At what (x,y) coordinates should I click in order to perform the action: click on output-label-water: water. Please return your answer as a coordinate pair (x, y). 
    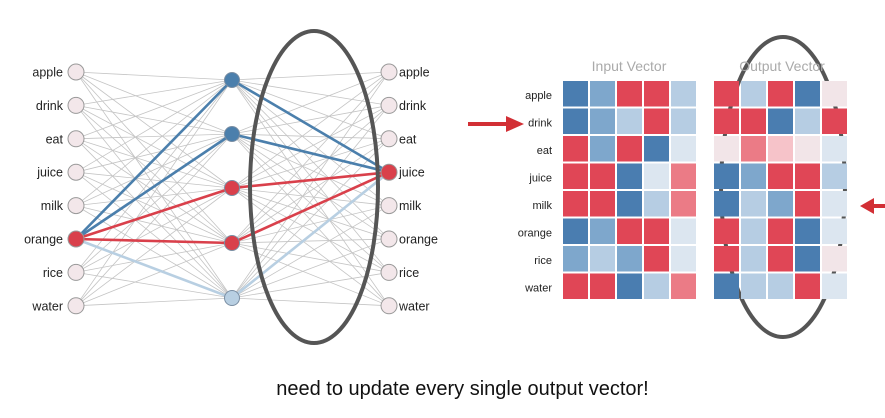
    Looking at the image, I should click on (414, 306).